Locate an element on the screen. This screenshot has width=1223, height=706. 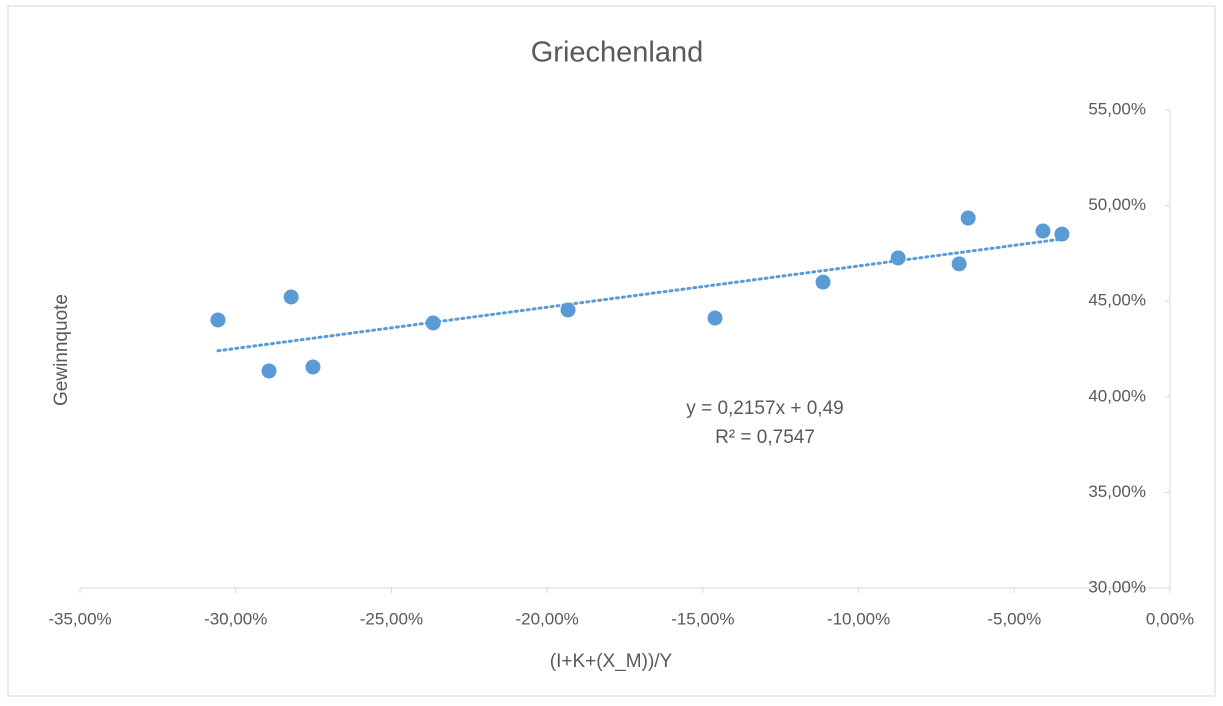
x-tick-label: -5,00% is located at coordinates (1014, 618).